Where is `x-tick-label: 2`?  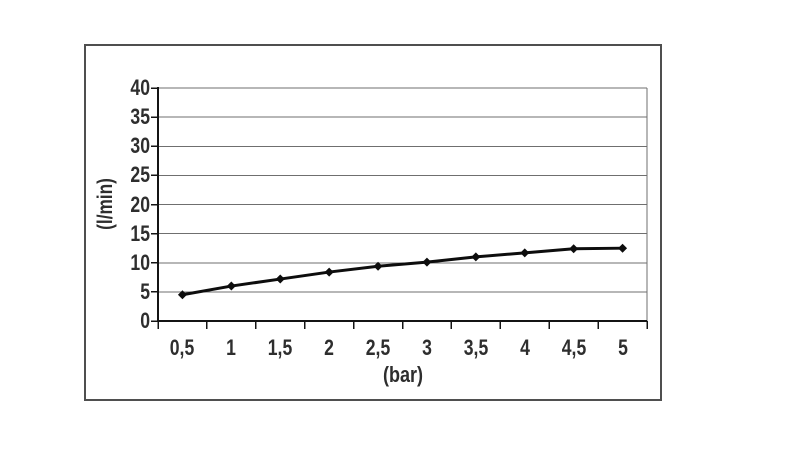 x-tick-label: 2 is located at coordinates (329, 347).